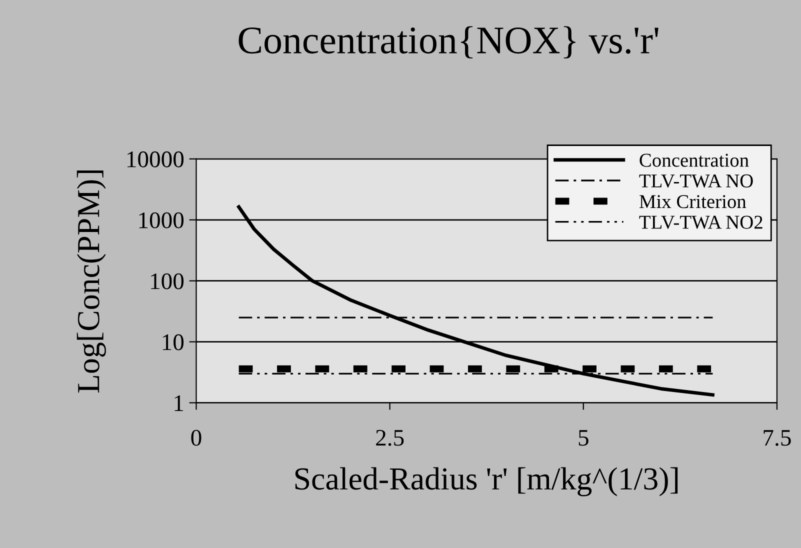 This screenshot has width=801, height=548. I want to click on x-tick-label: 0, so click(196, 438).